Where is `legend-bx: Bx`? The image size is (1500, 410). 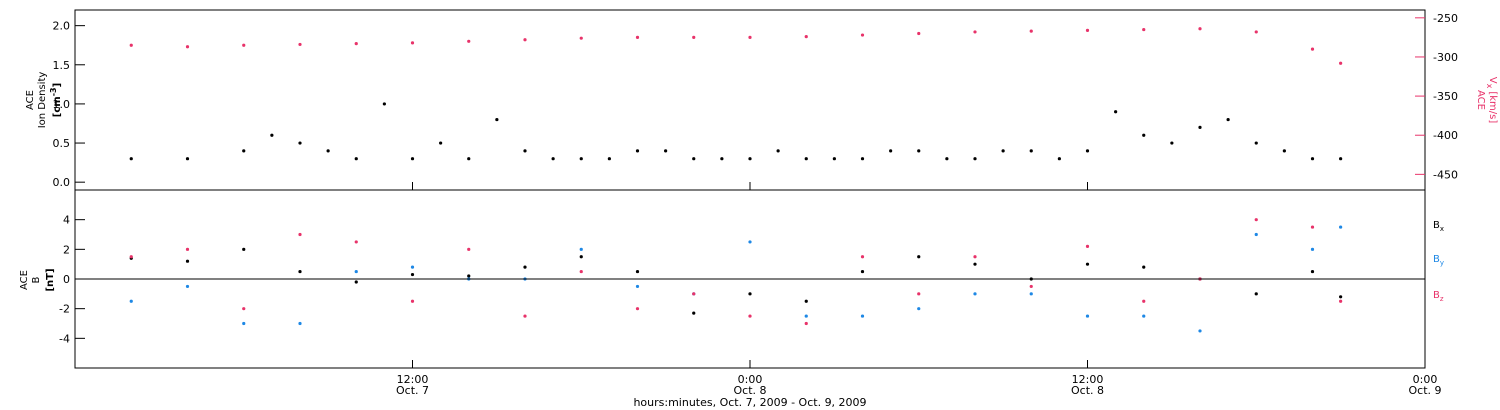 legend-bx: Bx is located at coordinates (1438, 226).